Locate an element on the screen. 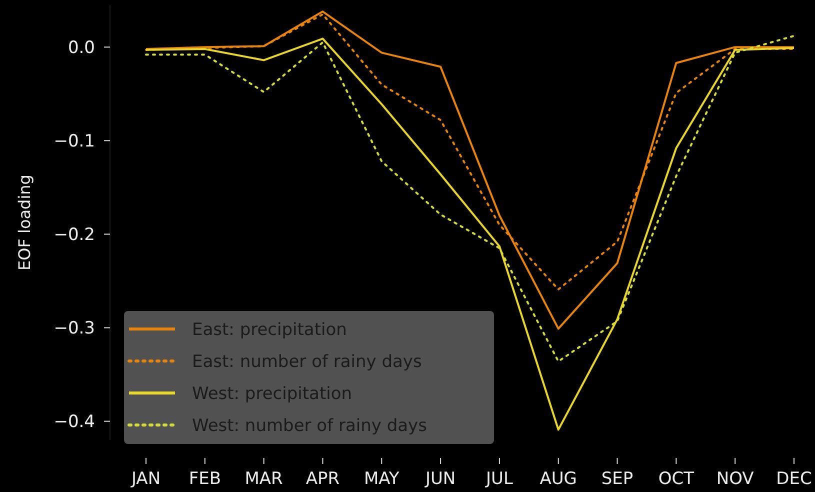  legend-label: West: number of rainy days is located at coordinates (310, 426).